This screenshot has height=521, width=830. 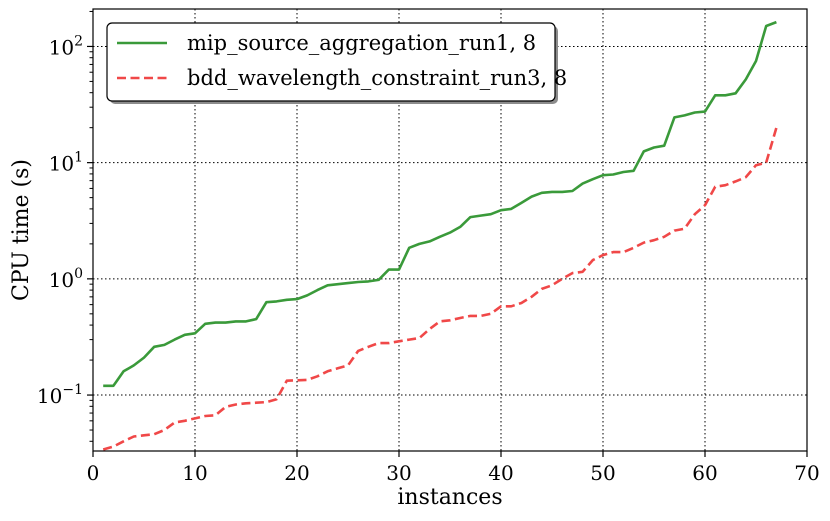 I want to click on x-tick-label: 70, so click(x=806, y=473).